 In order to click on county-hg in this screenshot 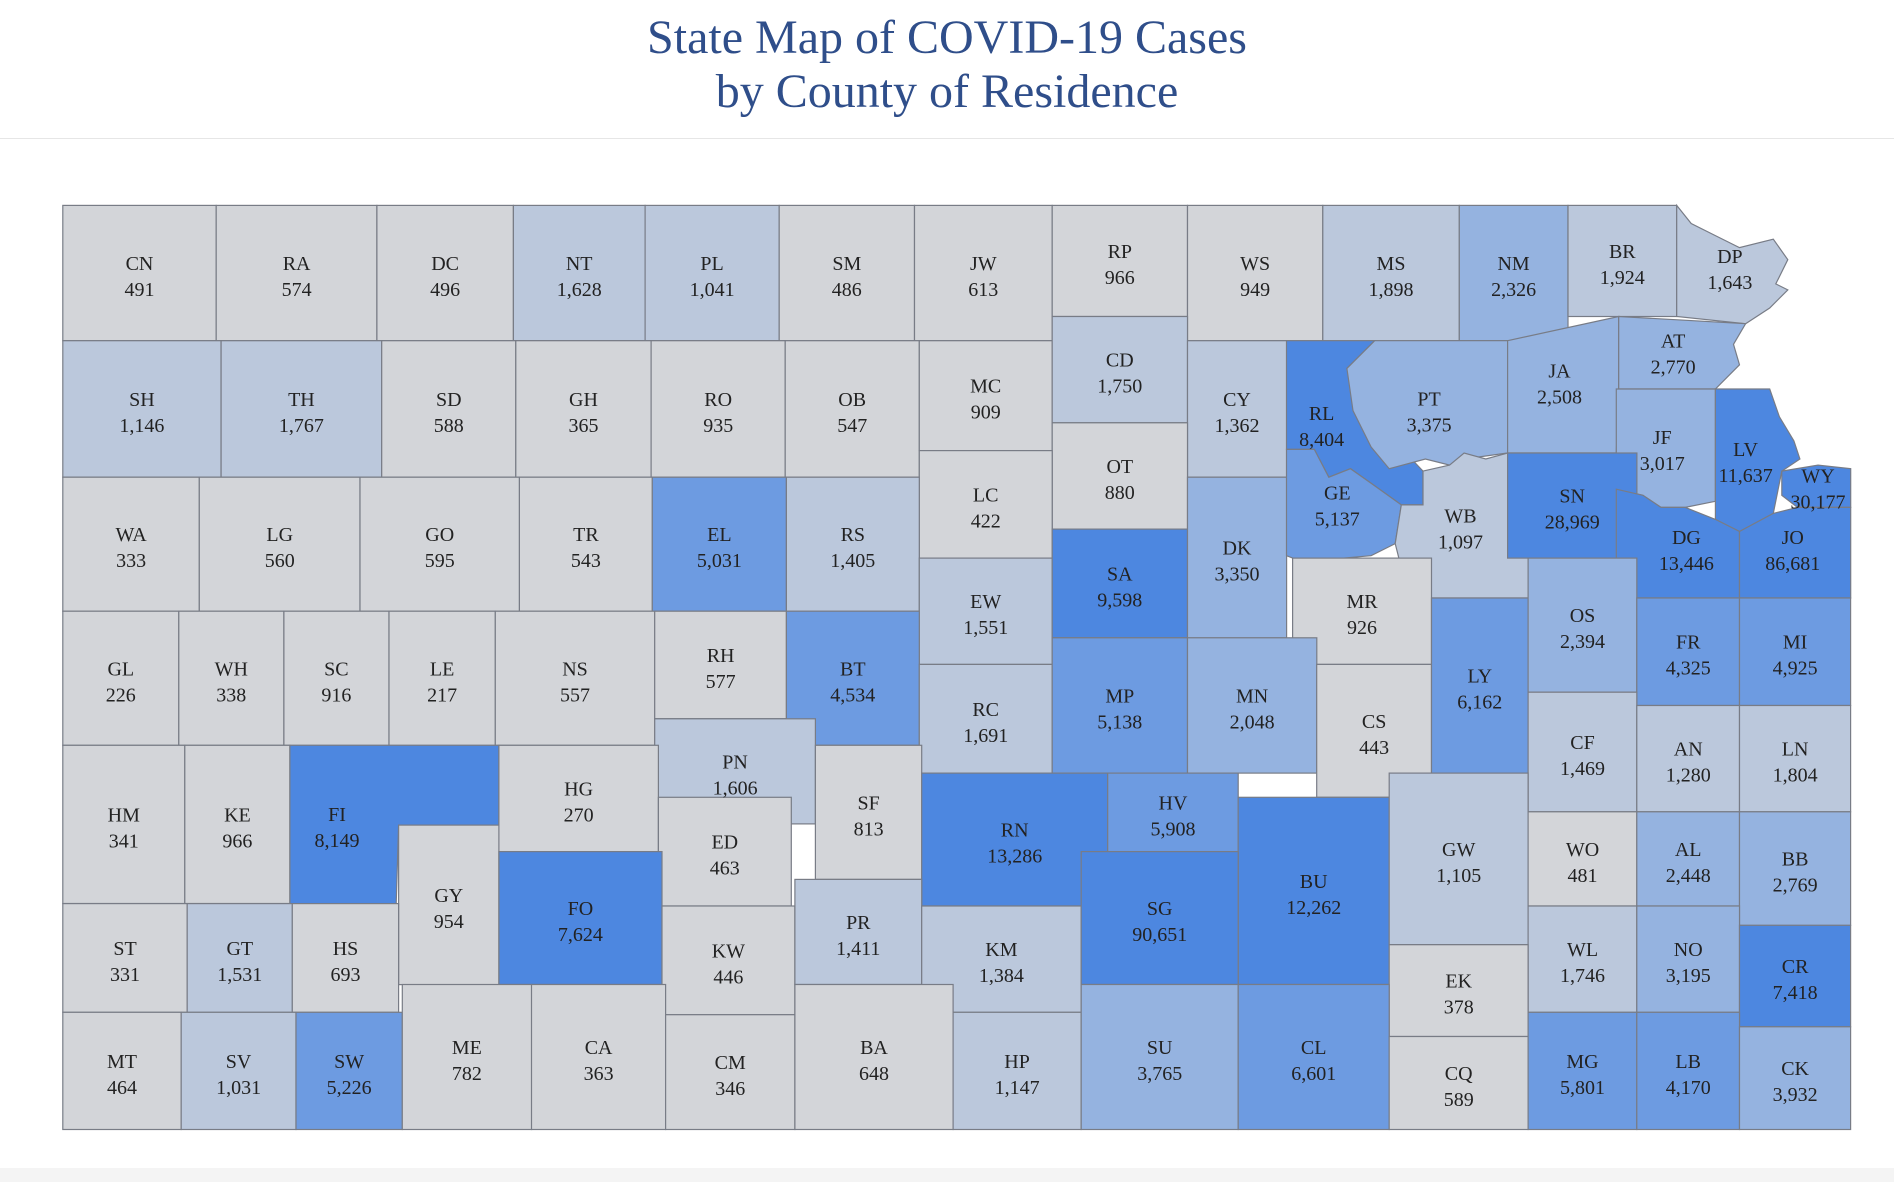, I will do `click(578, 798)`.